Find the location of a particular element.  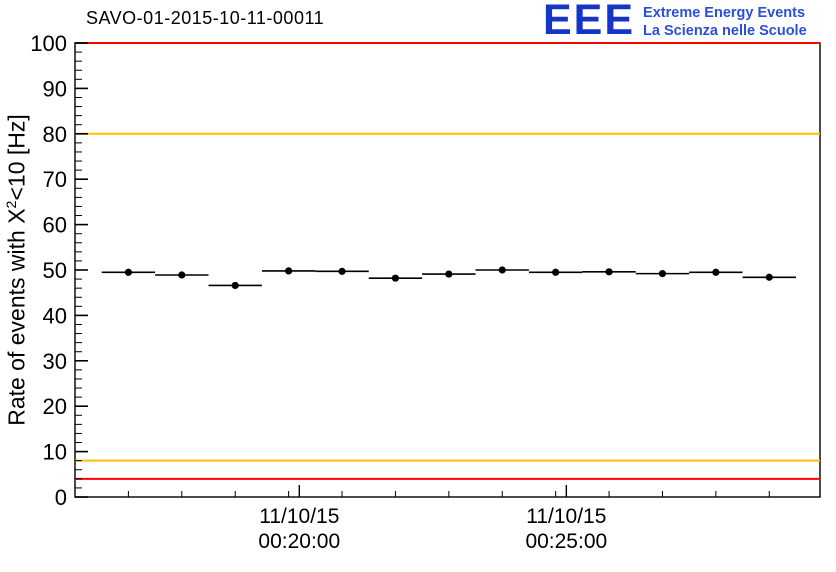

y-axis-label-suffix: <10 [Hz] is located at coordinates (16, 157).